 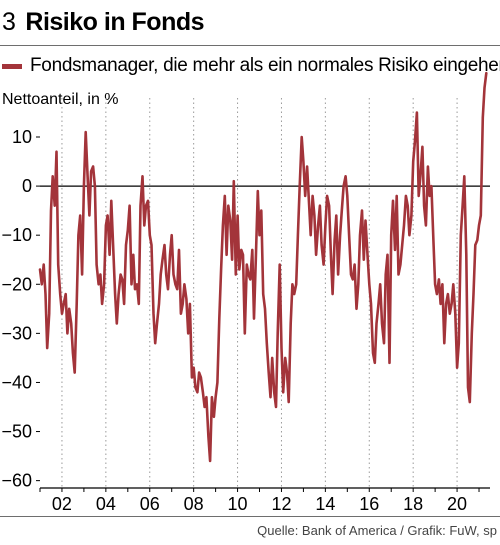 I want to click on legend-swatch, so click(x=12, y=66).